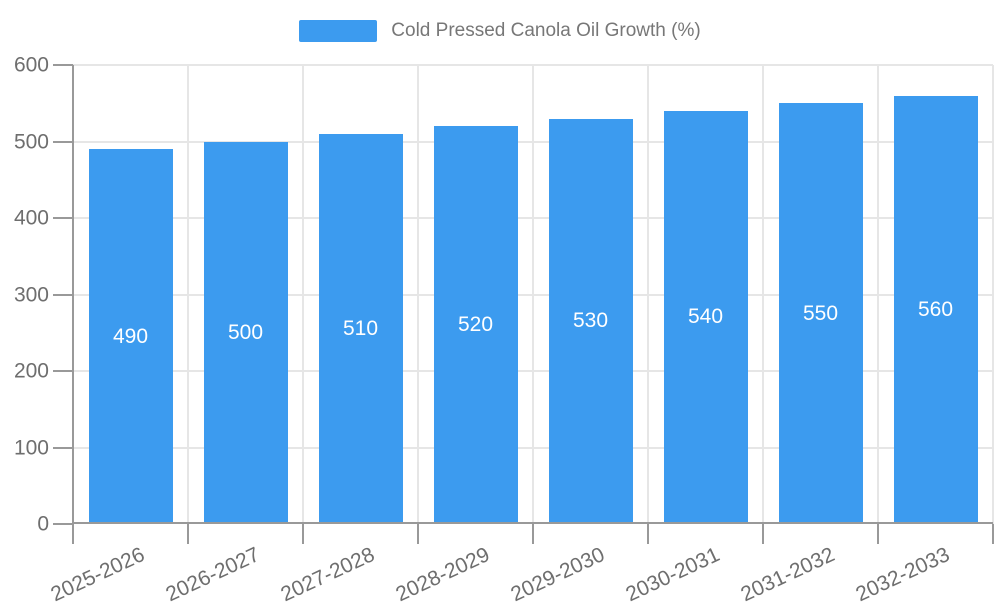 The image size is (1000, 606). Describe the element at coordinates (98, 574) in the screenshot. I see `x-axis-category-label: 2025-2026` at that location.